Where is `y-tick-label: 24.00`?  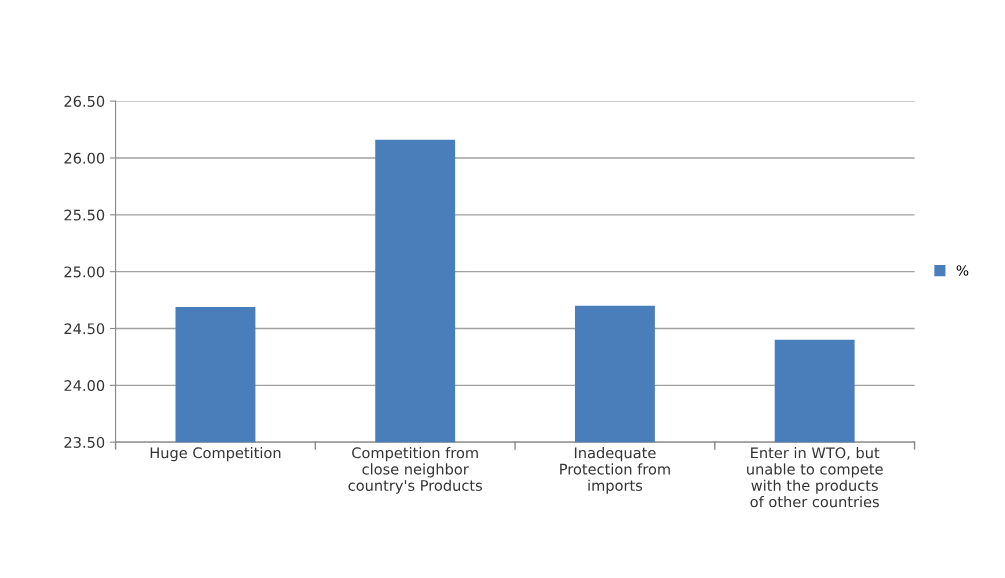
y-tick-label: 24.00 is located at coordinates (84, 386).